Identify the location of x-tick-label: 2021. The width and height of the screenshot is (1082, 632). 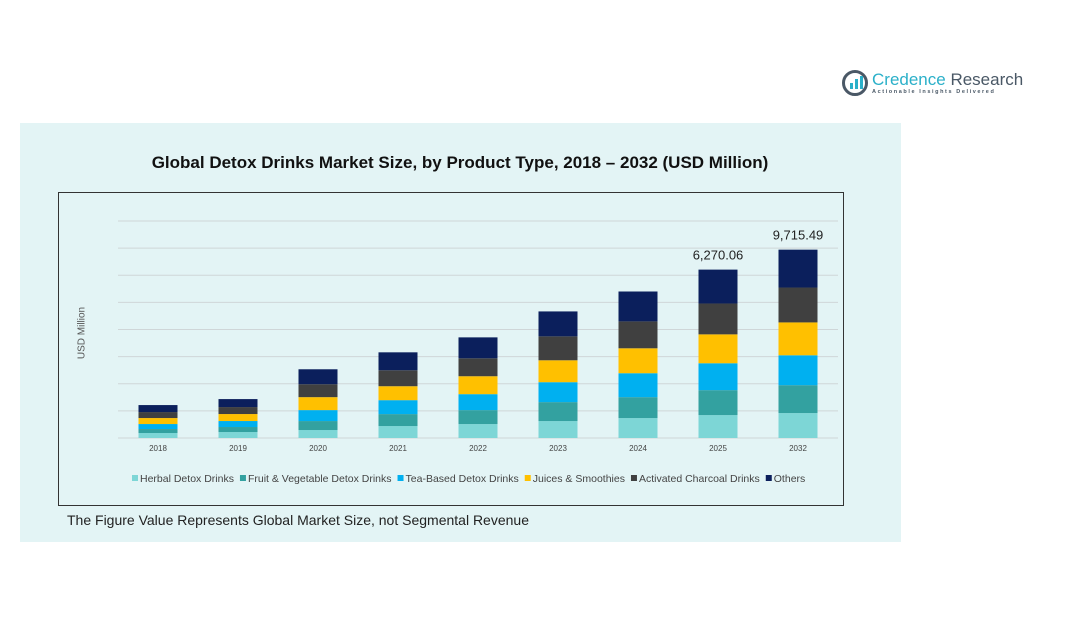
(398, 448).